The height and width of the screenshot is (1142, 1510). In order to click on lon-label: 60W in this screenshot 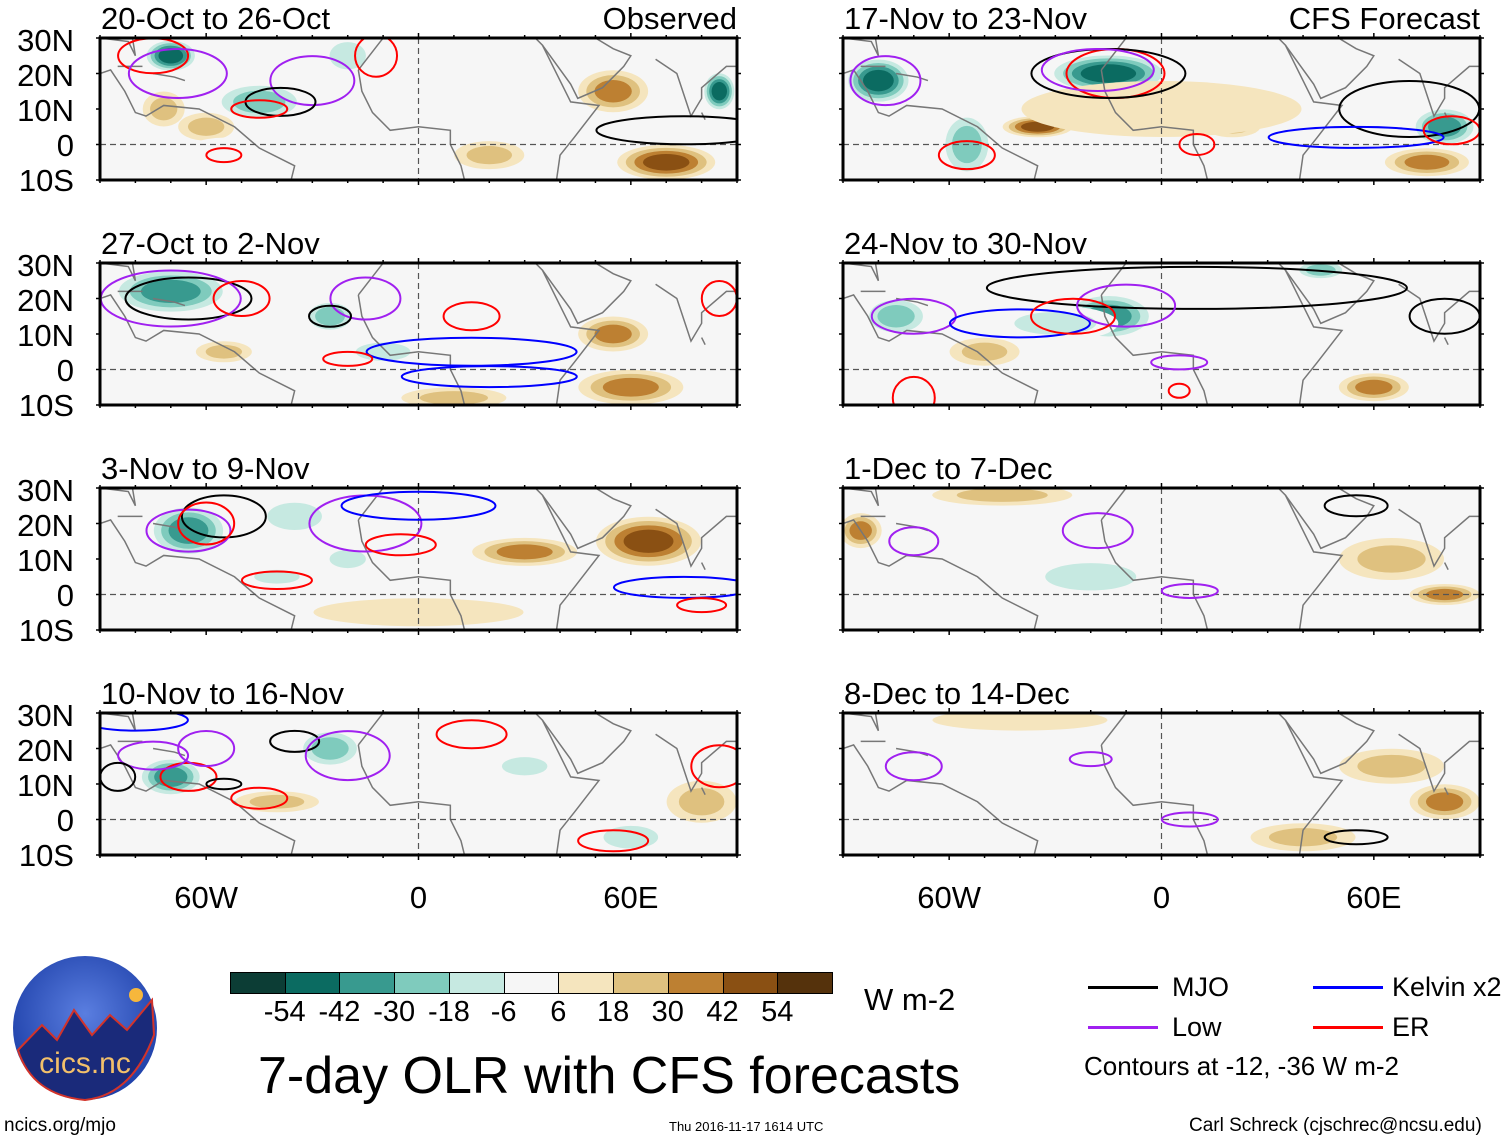, I will do `click(949, 897)`.